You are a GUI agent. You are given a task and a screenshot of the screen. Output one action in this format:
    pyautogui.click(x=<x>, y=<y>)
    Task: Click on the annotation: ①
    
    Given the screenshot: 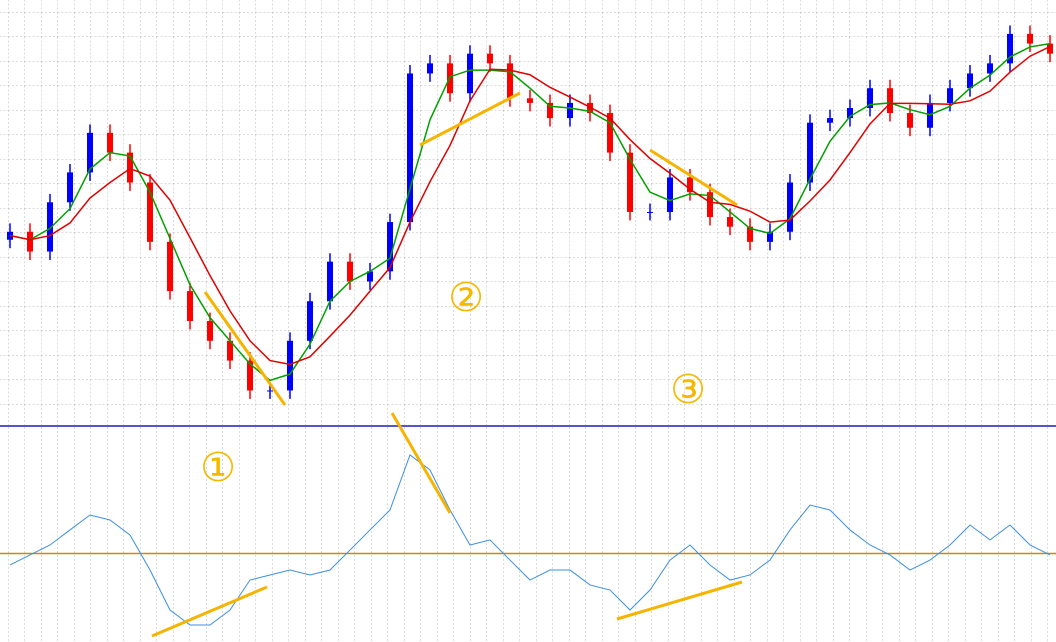 What is the action you would take?
    pyautogui.click(x=218, y=468)
    